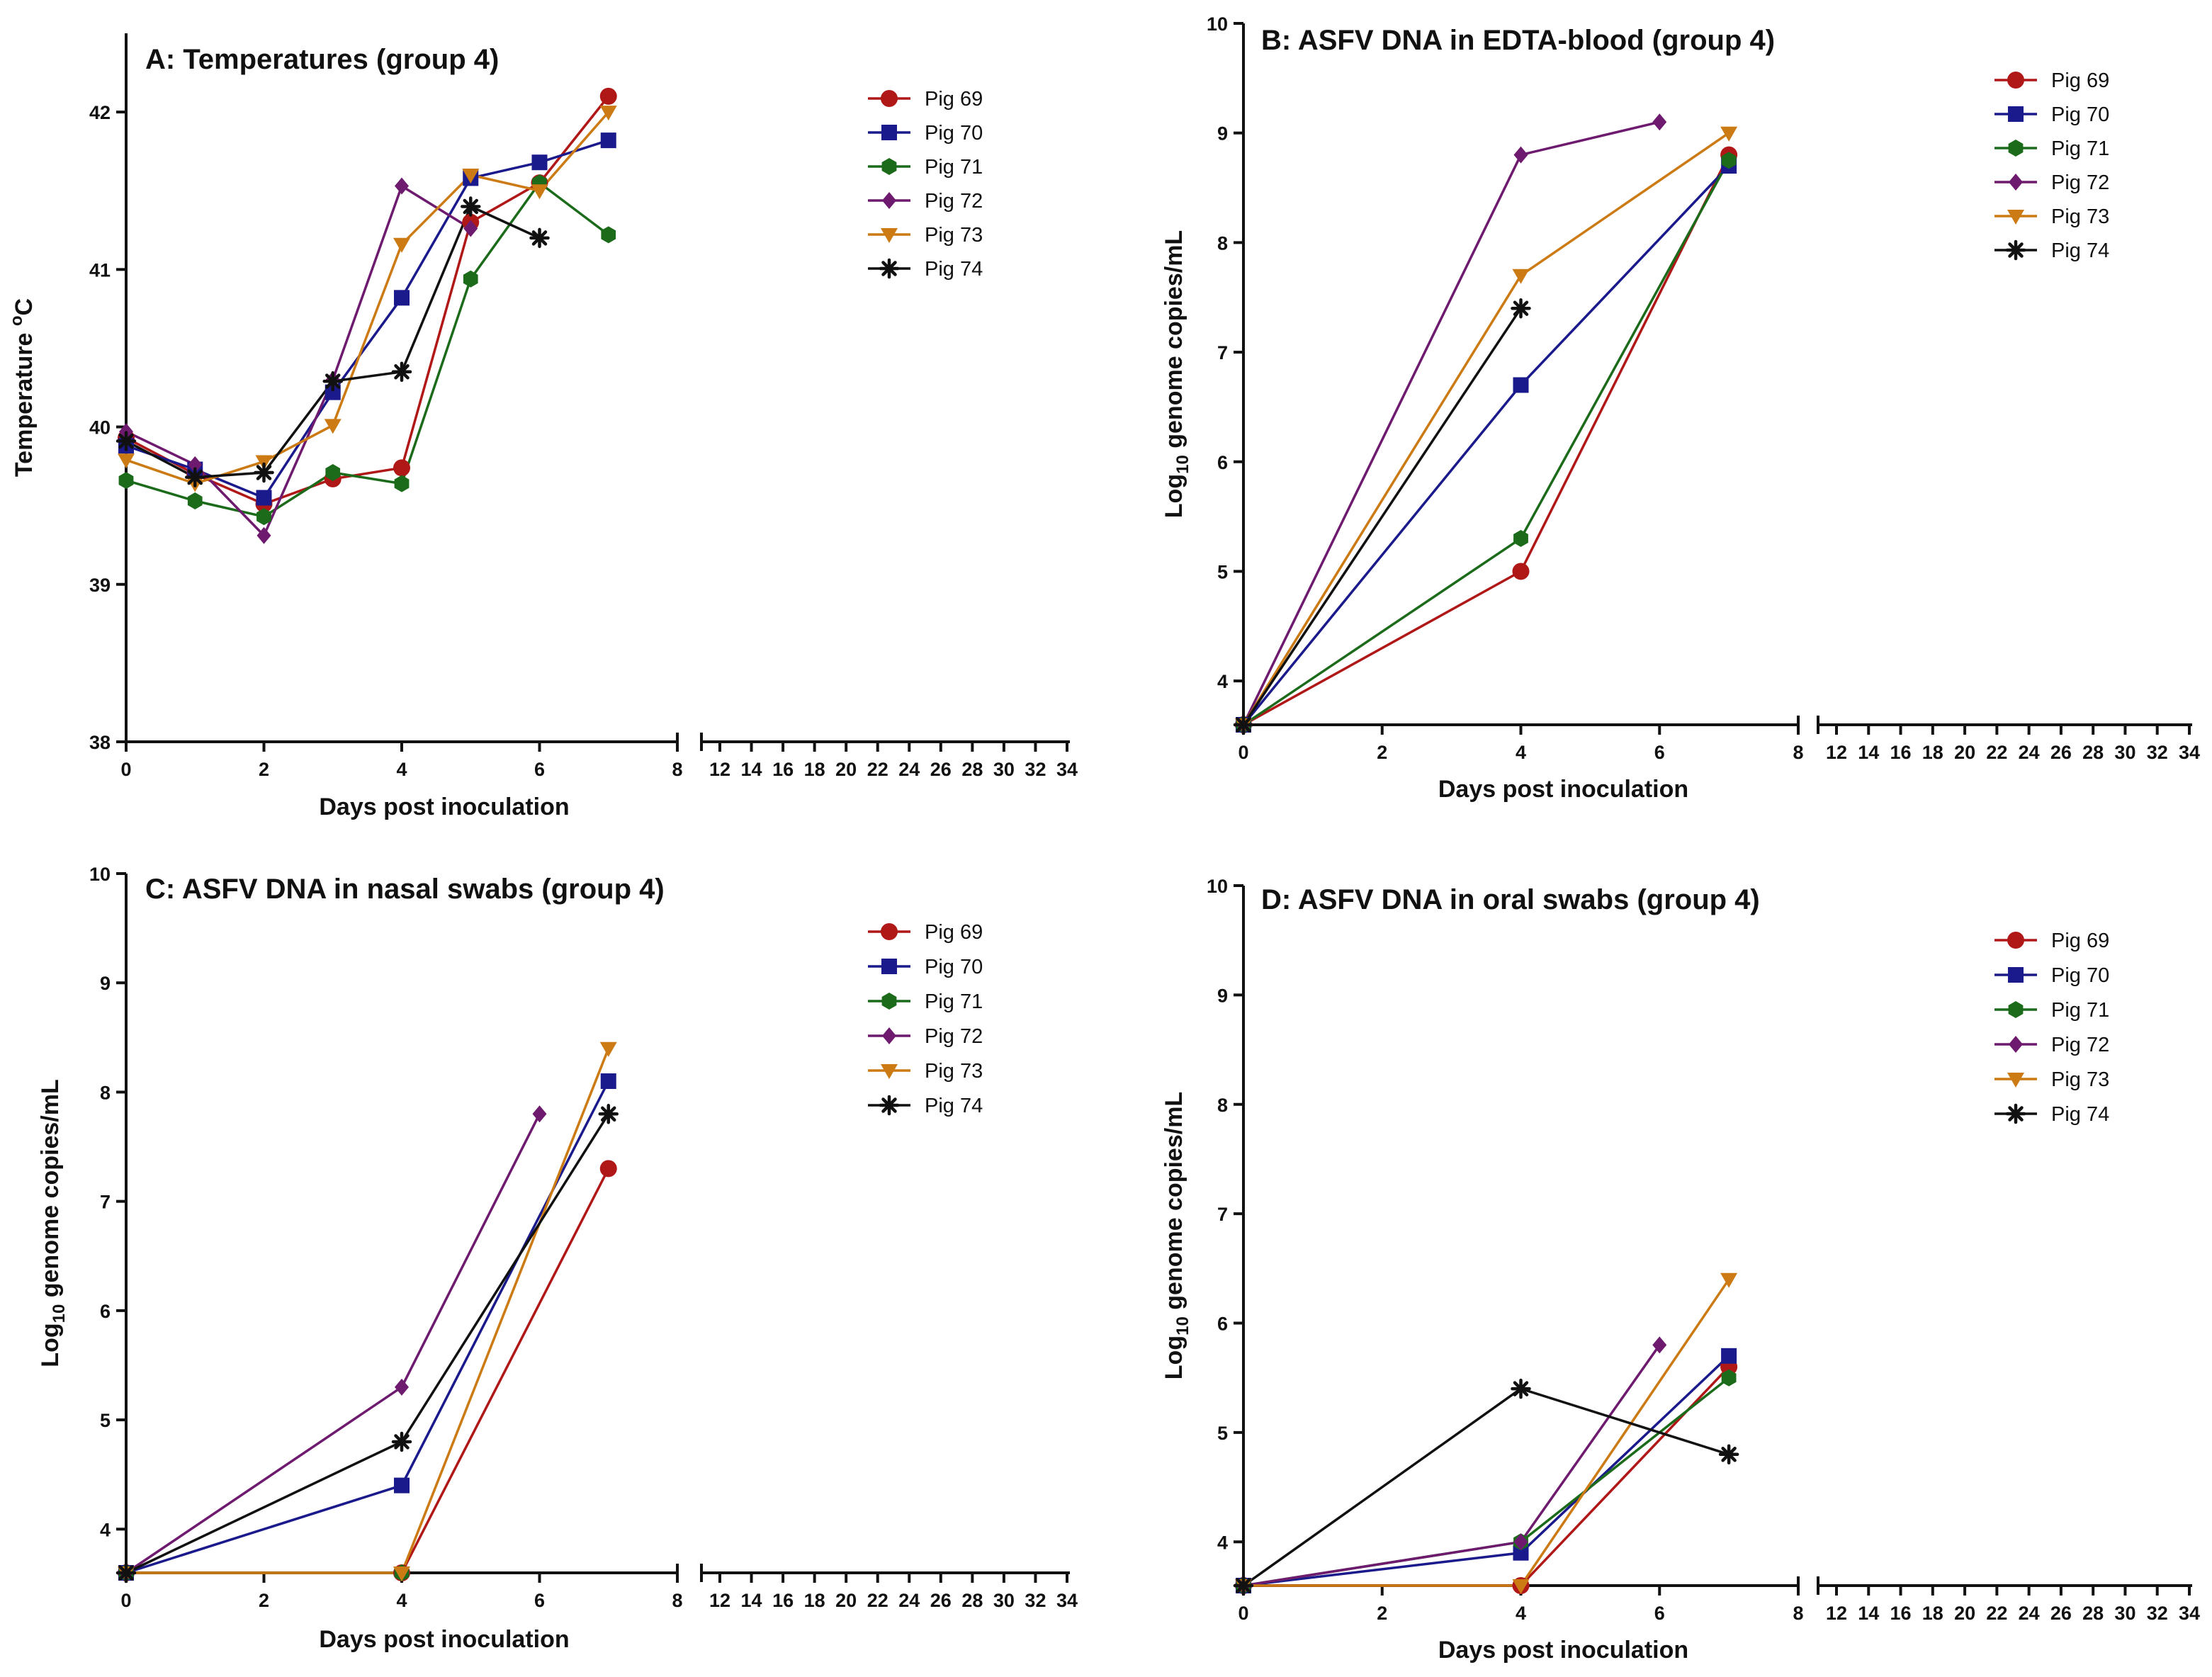  I want to click on y-axis-label-superscript: o, so click(16, 321).